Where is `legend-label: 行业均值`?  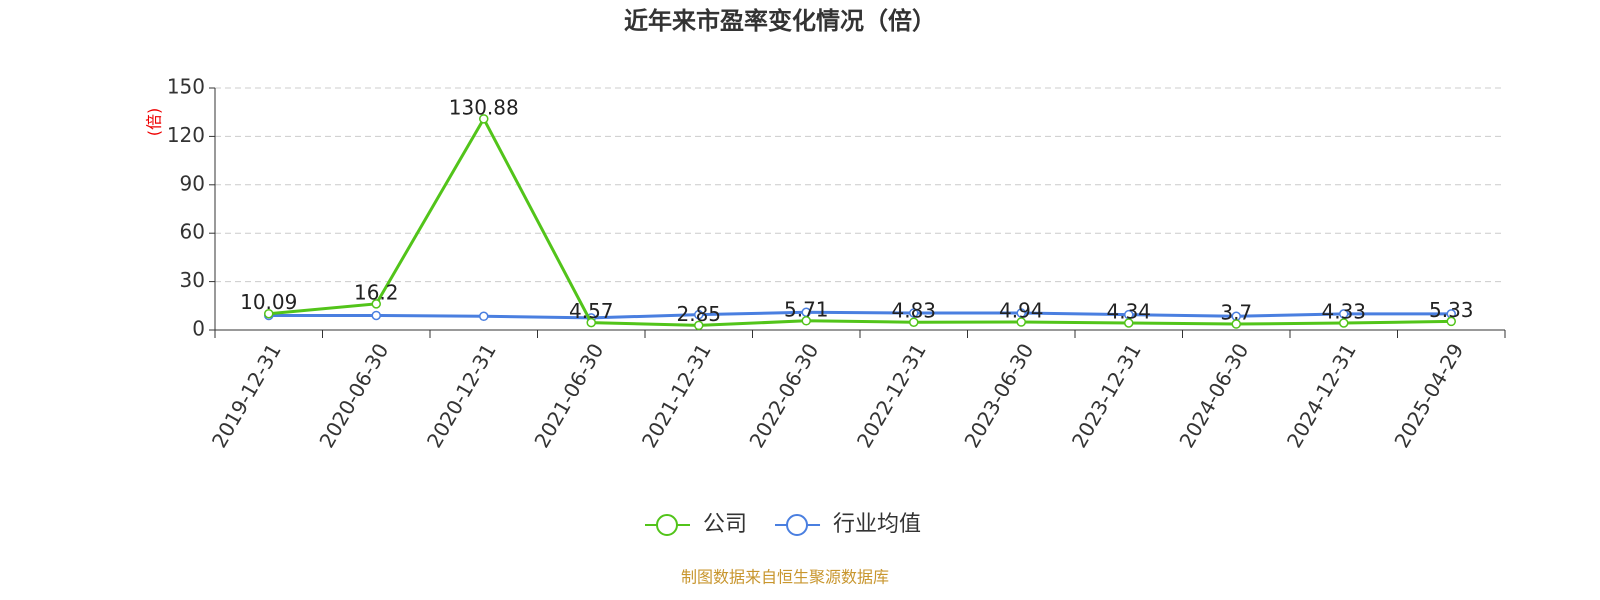
legend-label: 行业均值 is located at coordinates (877, 524).